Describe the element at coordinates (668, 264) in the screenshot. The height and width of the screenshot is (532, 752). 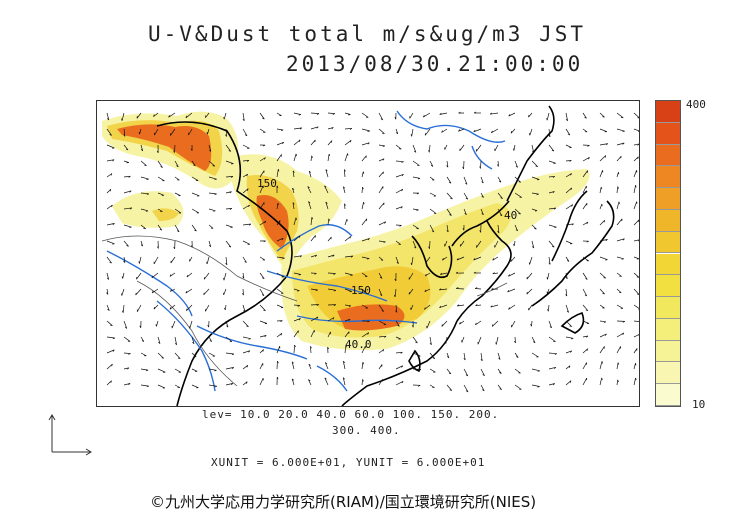
I see `colorbar-band` at that location.